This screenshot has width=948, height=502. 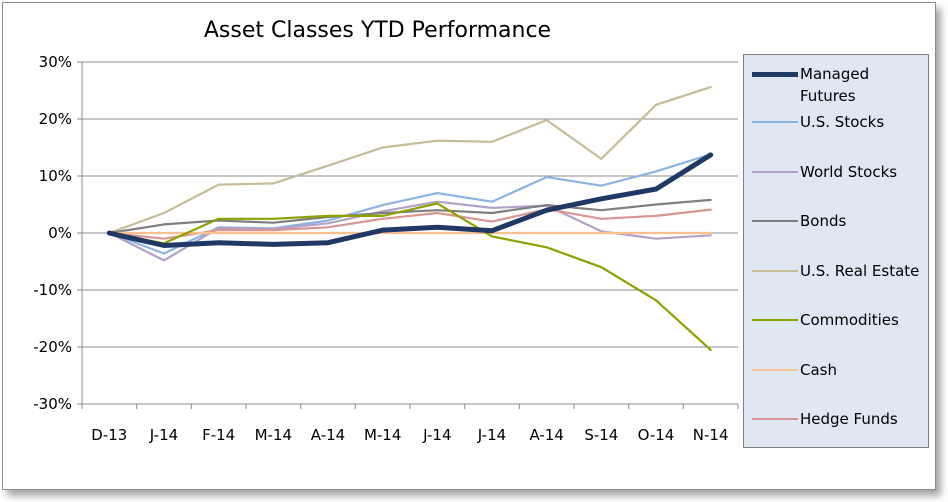 I want to click on y-tick-label: 20%, so click(x=55, y=119).